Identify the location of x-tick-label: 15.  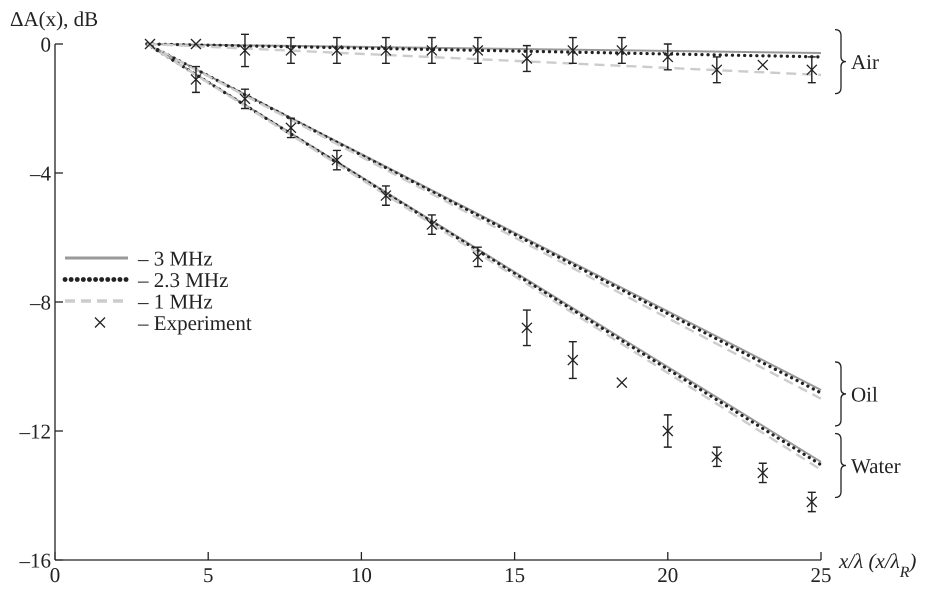
(515, 575).